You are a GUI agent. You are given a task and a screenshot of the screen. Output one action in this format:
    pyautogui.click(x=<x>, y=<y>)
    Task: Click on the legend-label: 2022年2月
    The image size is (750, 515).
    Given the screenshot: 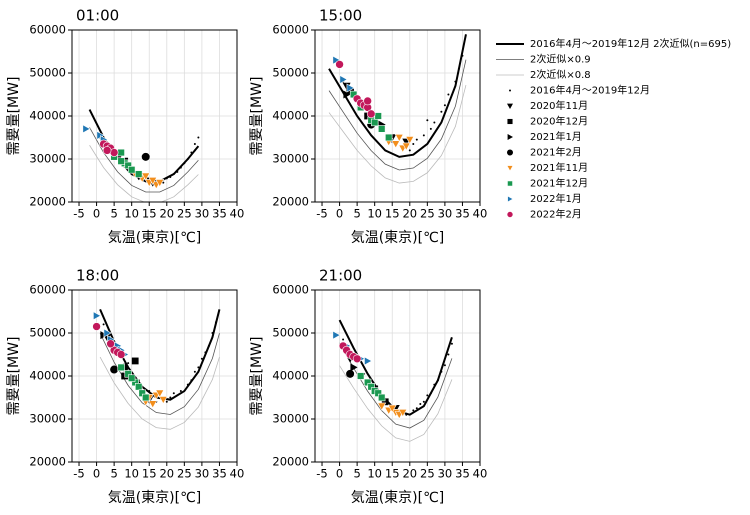 What is the action you would take?
    pyautogui.click(x=556, y=214)
    